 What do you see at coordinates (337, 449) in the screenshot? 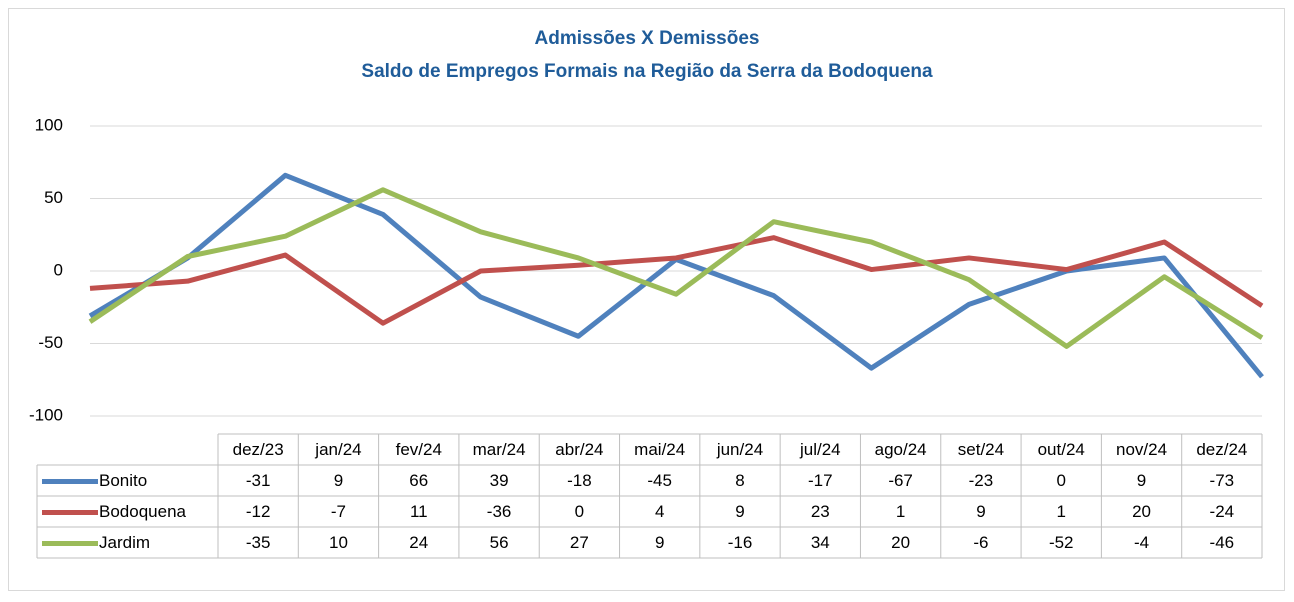
I see `x-tick-label: jan/24` at bounding box center [337, 449].